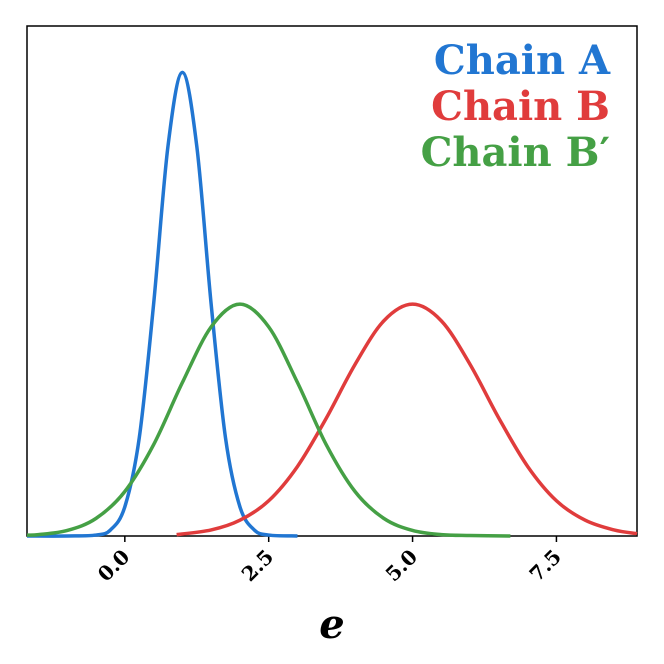 The width and height of the screenshot is (664, 664). I want to click on x-tick-label: 7.5, so click(545, 566).